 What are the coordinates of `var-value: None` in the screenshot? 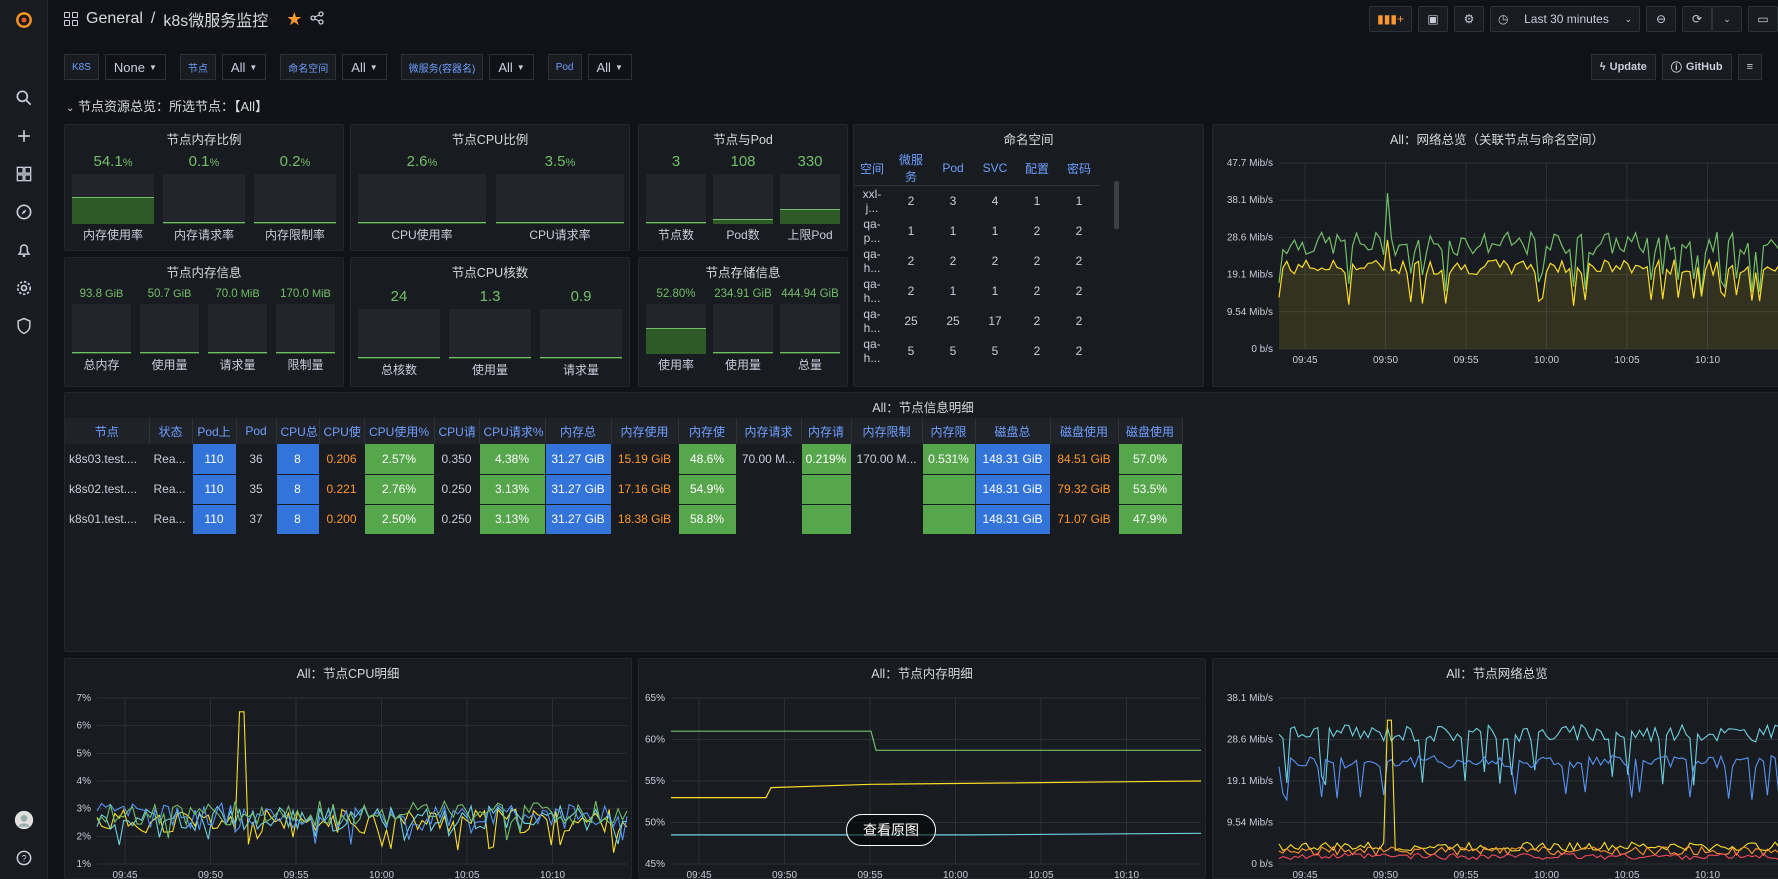 It's located at (129, 67).